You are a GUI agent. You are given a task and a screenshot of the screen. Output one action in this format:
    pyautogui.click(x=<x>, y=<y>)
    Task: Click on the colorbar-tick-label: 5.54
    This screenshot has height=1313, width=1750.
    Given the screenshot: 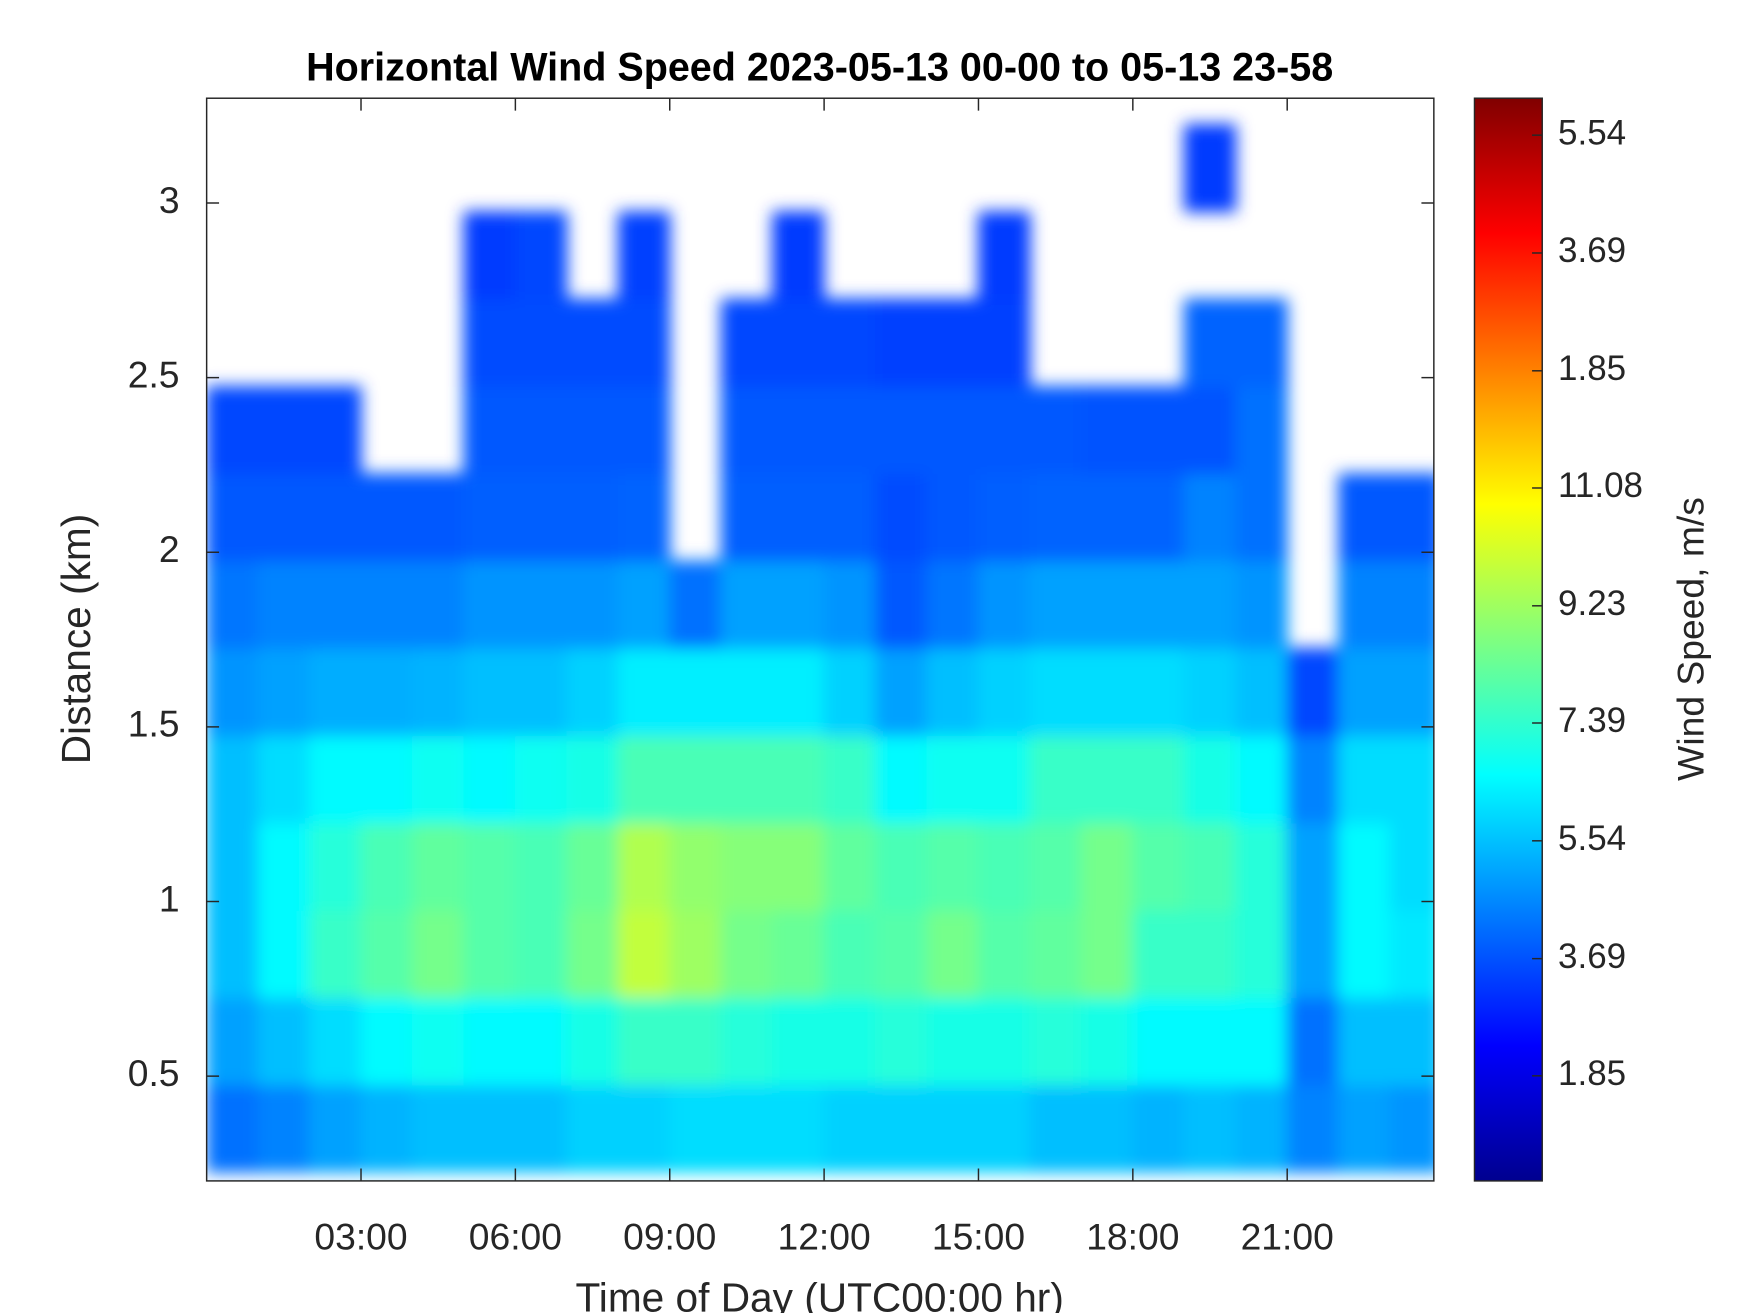 What is the action you would take?
    pyautogui.click(x=1592, y=132)
    